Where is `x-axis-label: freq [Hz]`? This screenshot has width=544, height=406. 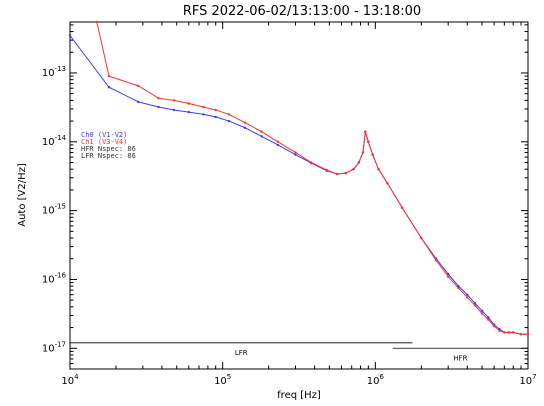 x-axis-label: freq [Hz] is located at coordinates (299, 395).